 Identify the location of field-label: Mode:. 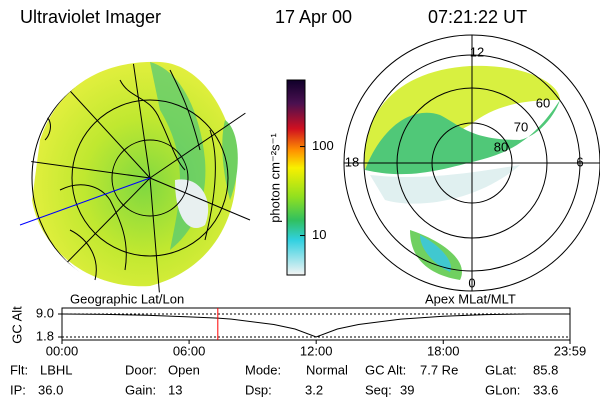
(263, 369).